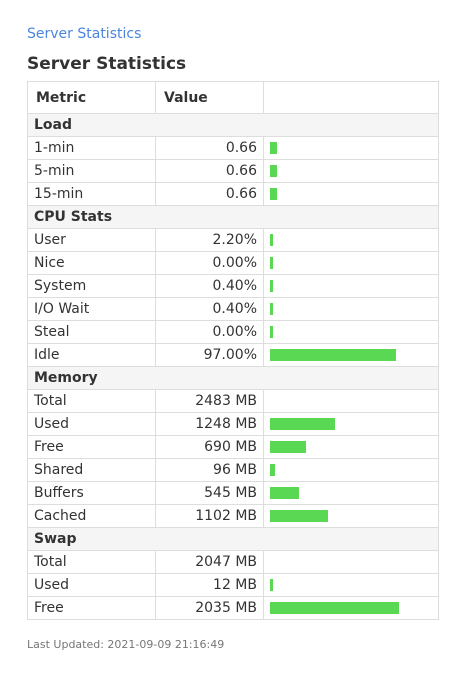 The height and width of the screenshot is (676, 468). I want to click on metric-value: 1102 MB, so click(209, 516).